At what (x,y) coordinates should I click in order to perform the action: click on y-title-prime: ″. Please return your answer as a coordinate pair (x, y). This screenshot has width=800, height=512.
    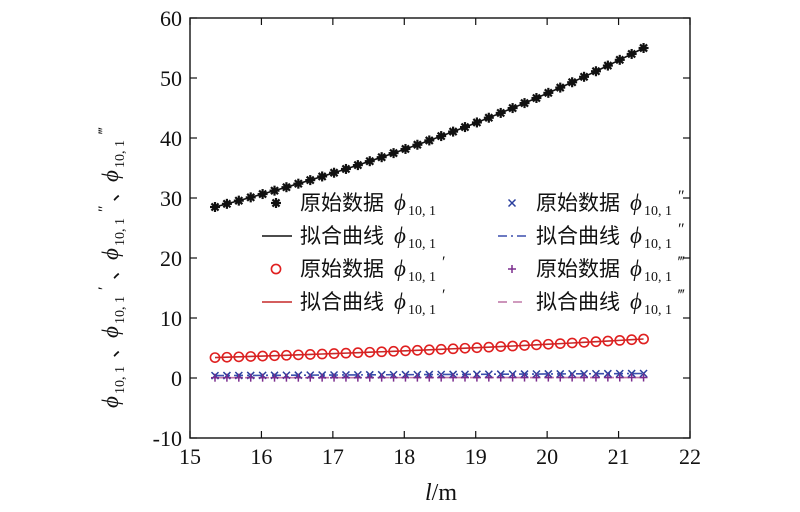
    Looking at the image, I should click on (104, 208).